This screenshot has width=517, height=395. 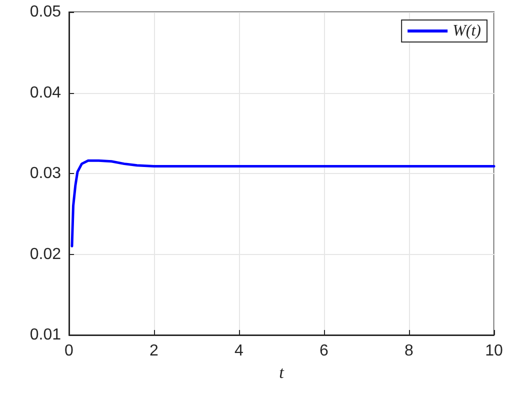 What do you see at coordinates (46, 335) in the screenshot?
I see `y-tick-label: 0.01` at bounding box center [46, 335].